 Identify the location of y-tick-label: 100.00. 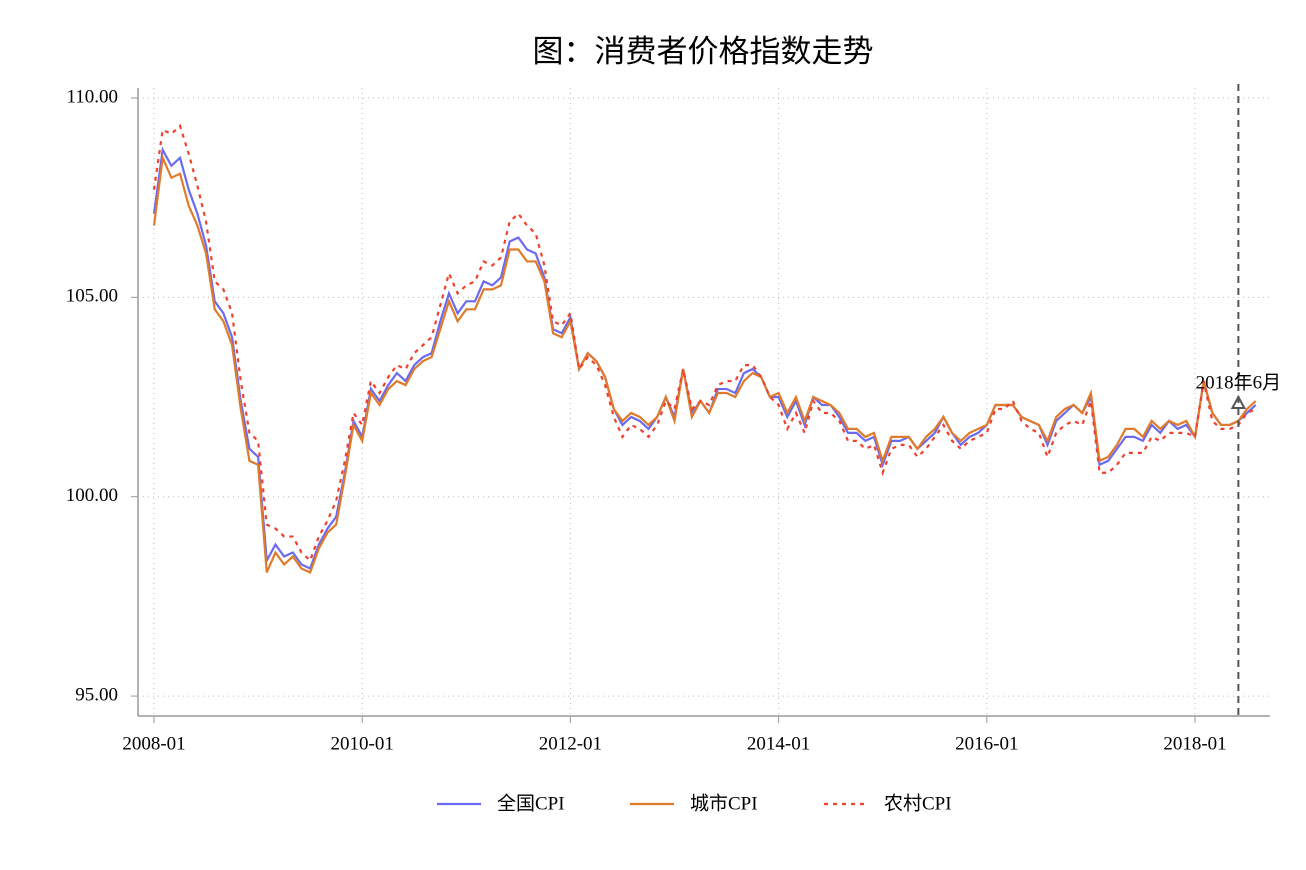
(92, 495).